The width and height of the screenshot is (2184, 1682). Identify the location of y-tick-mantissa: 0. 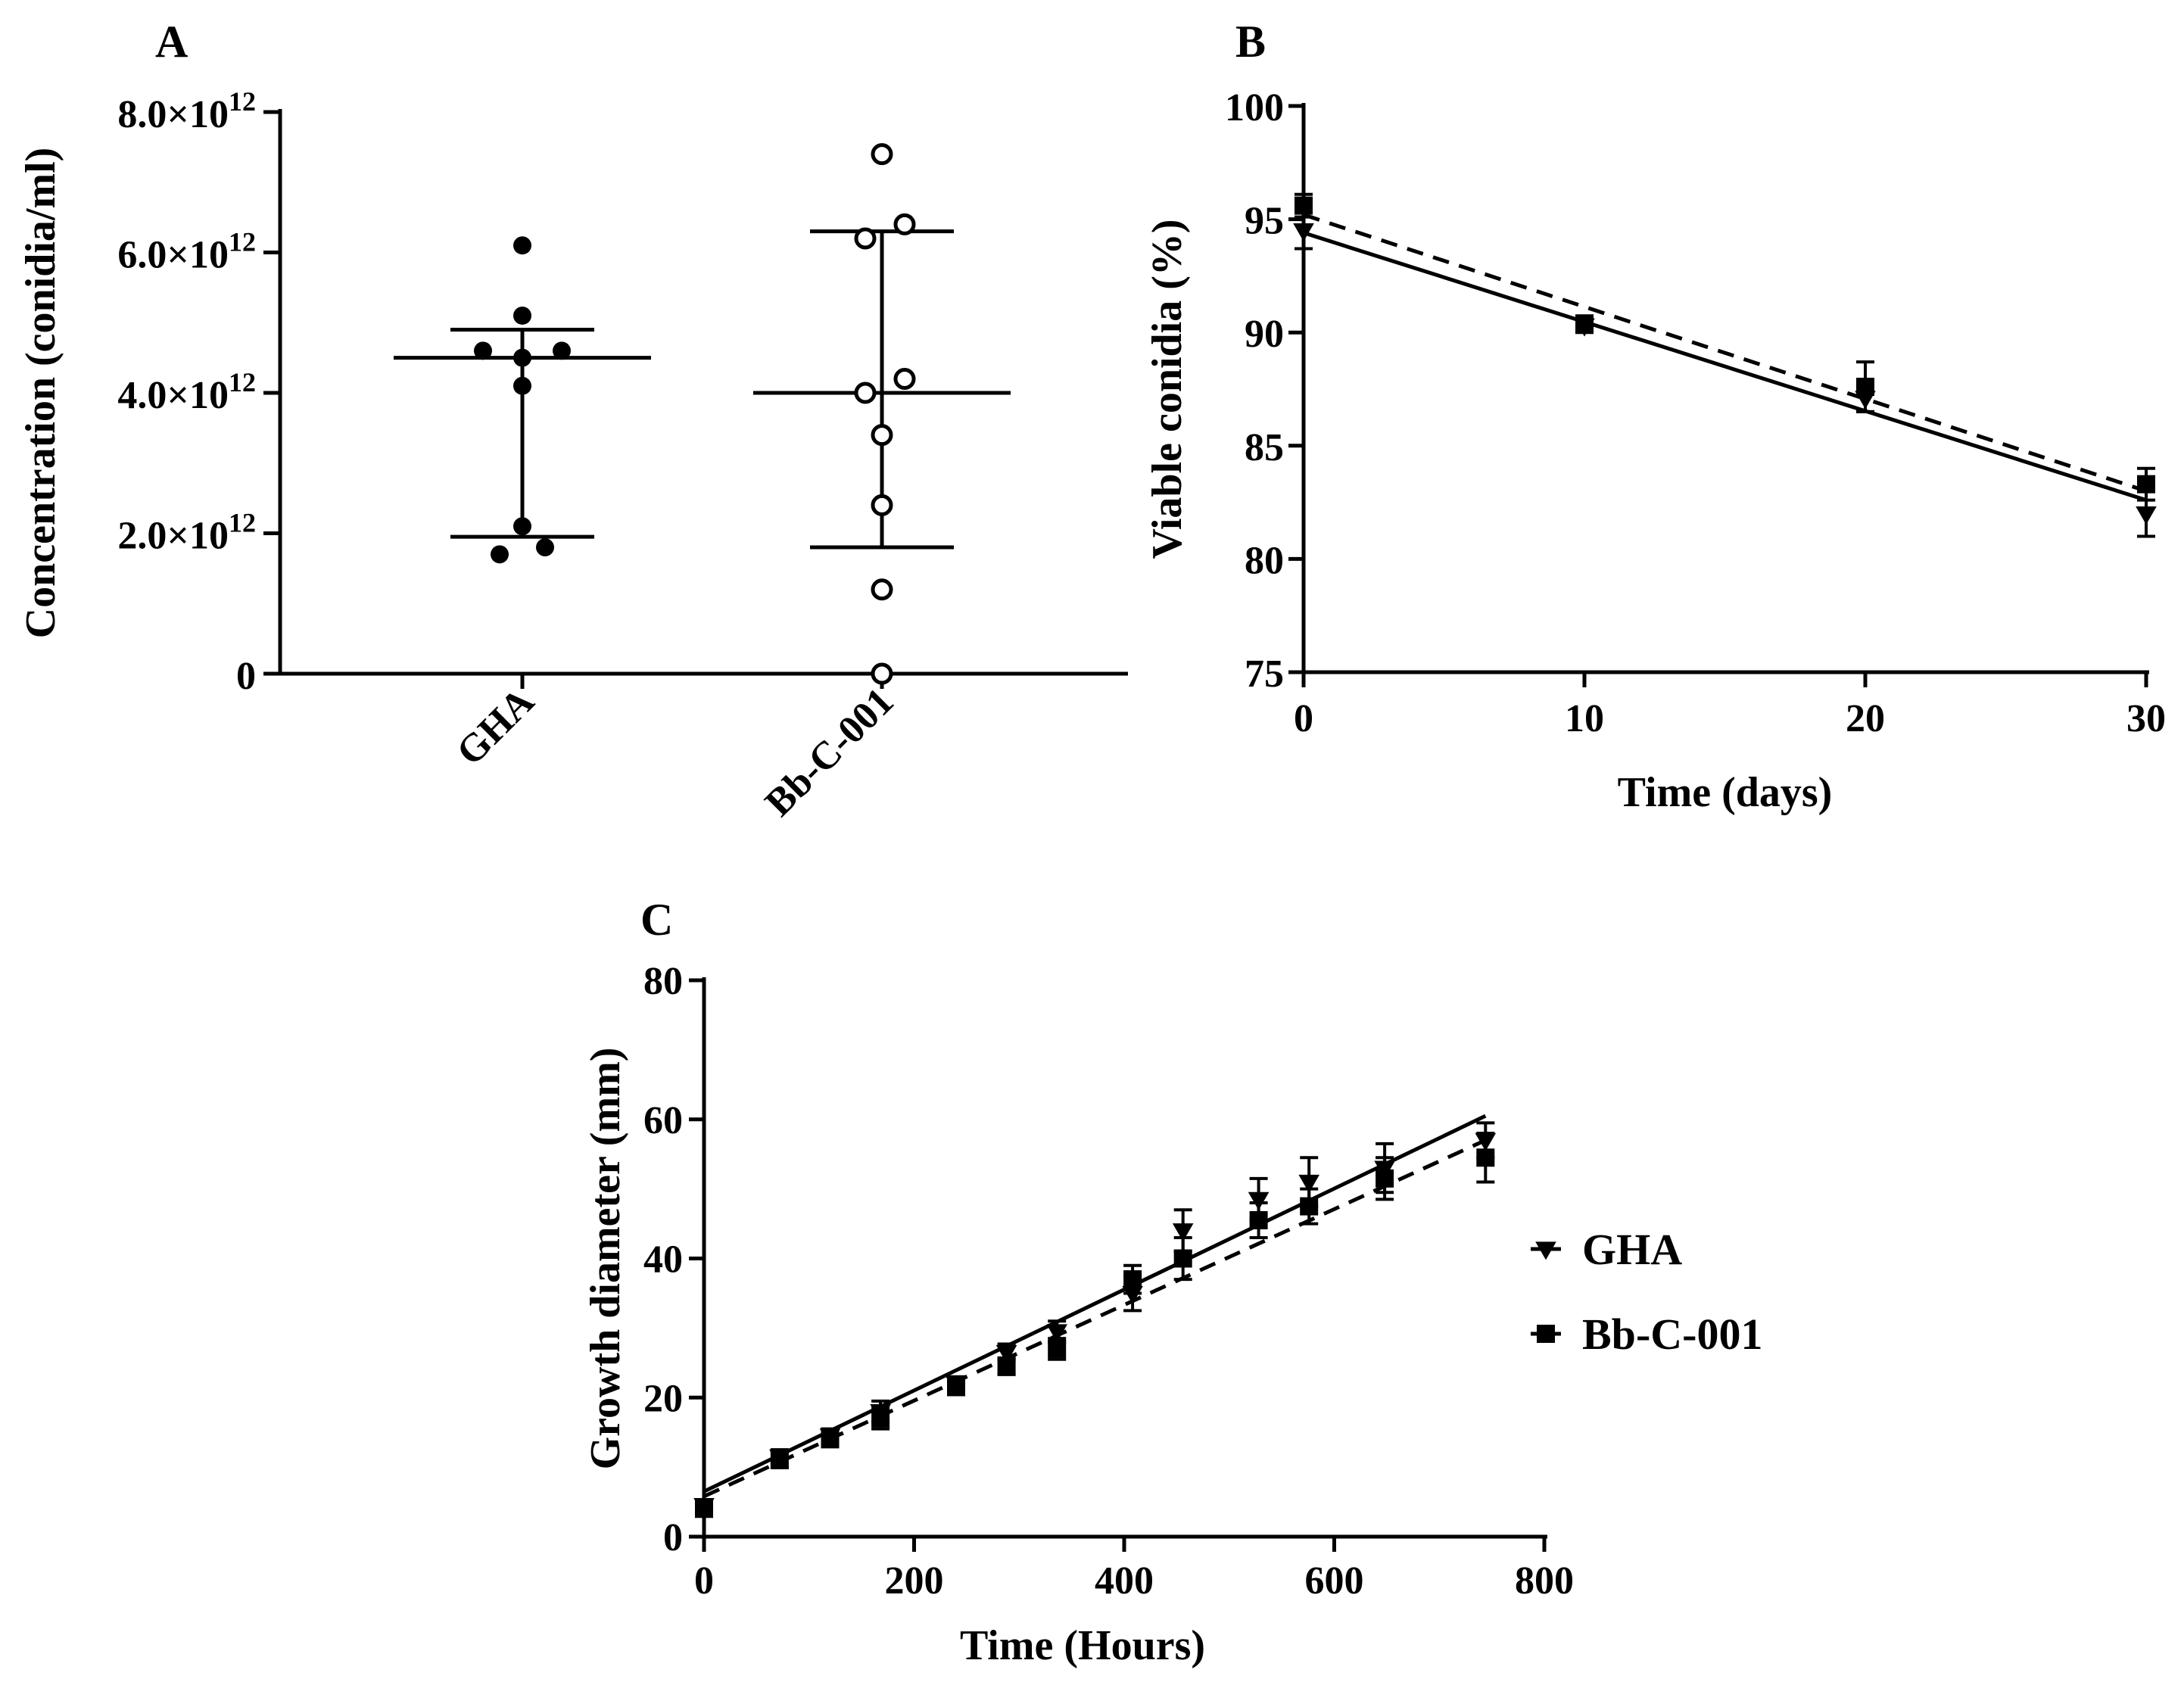
(246, 677).